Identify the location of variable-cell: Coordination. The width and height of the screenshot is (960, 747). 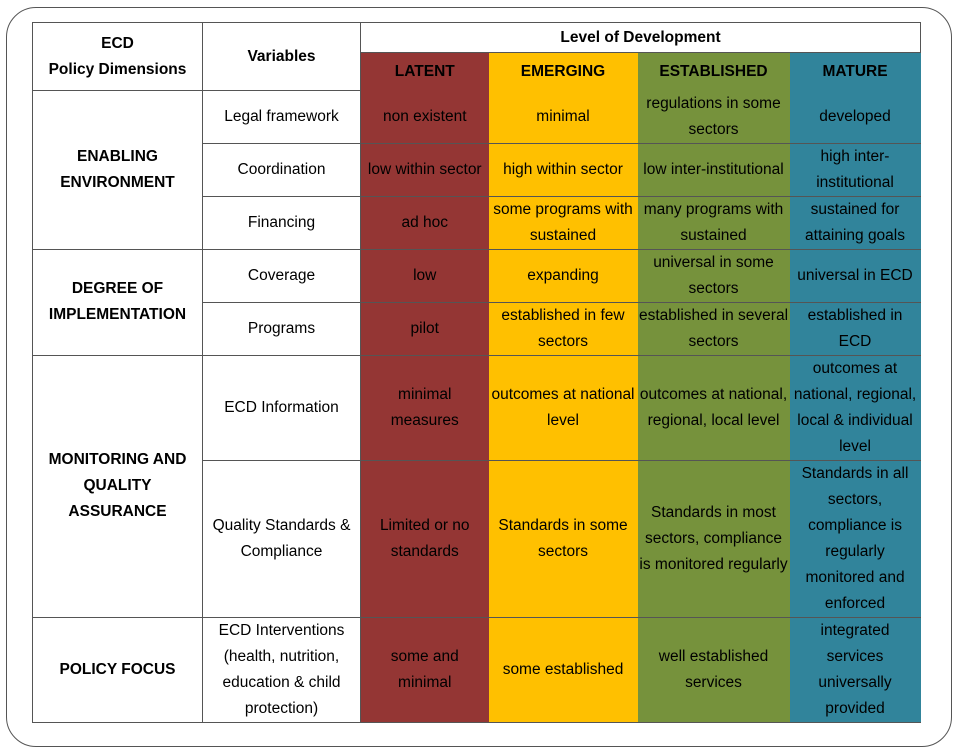
(281, 170).